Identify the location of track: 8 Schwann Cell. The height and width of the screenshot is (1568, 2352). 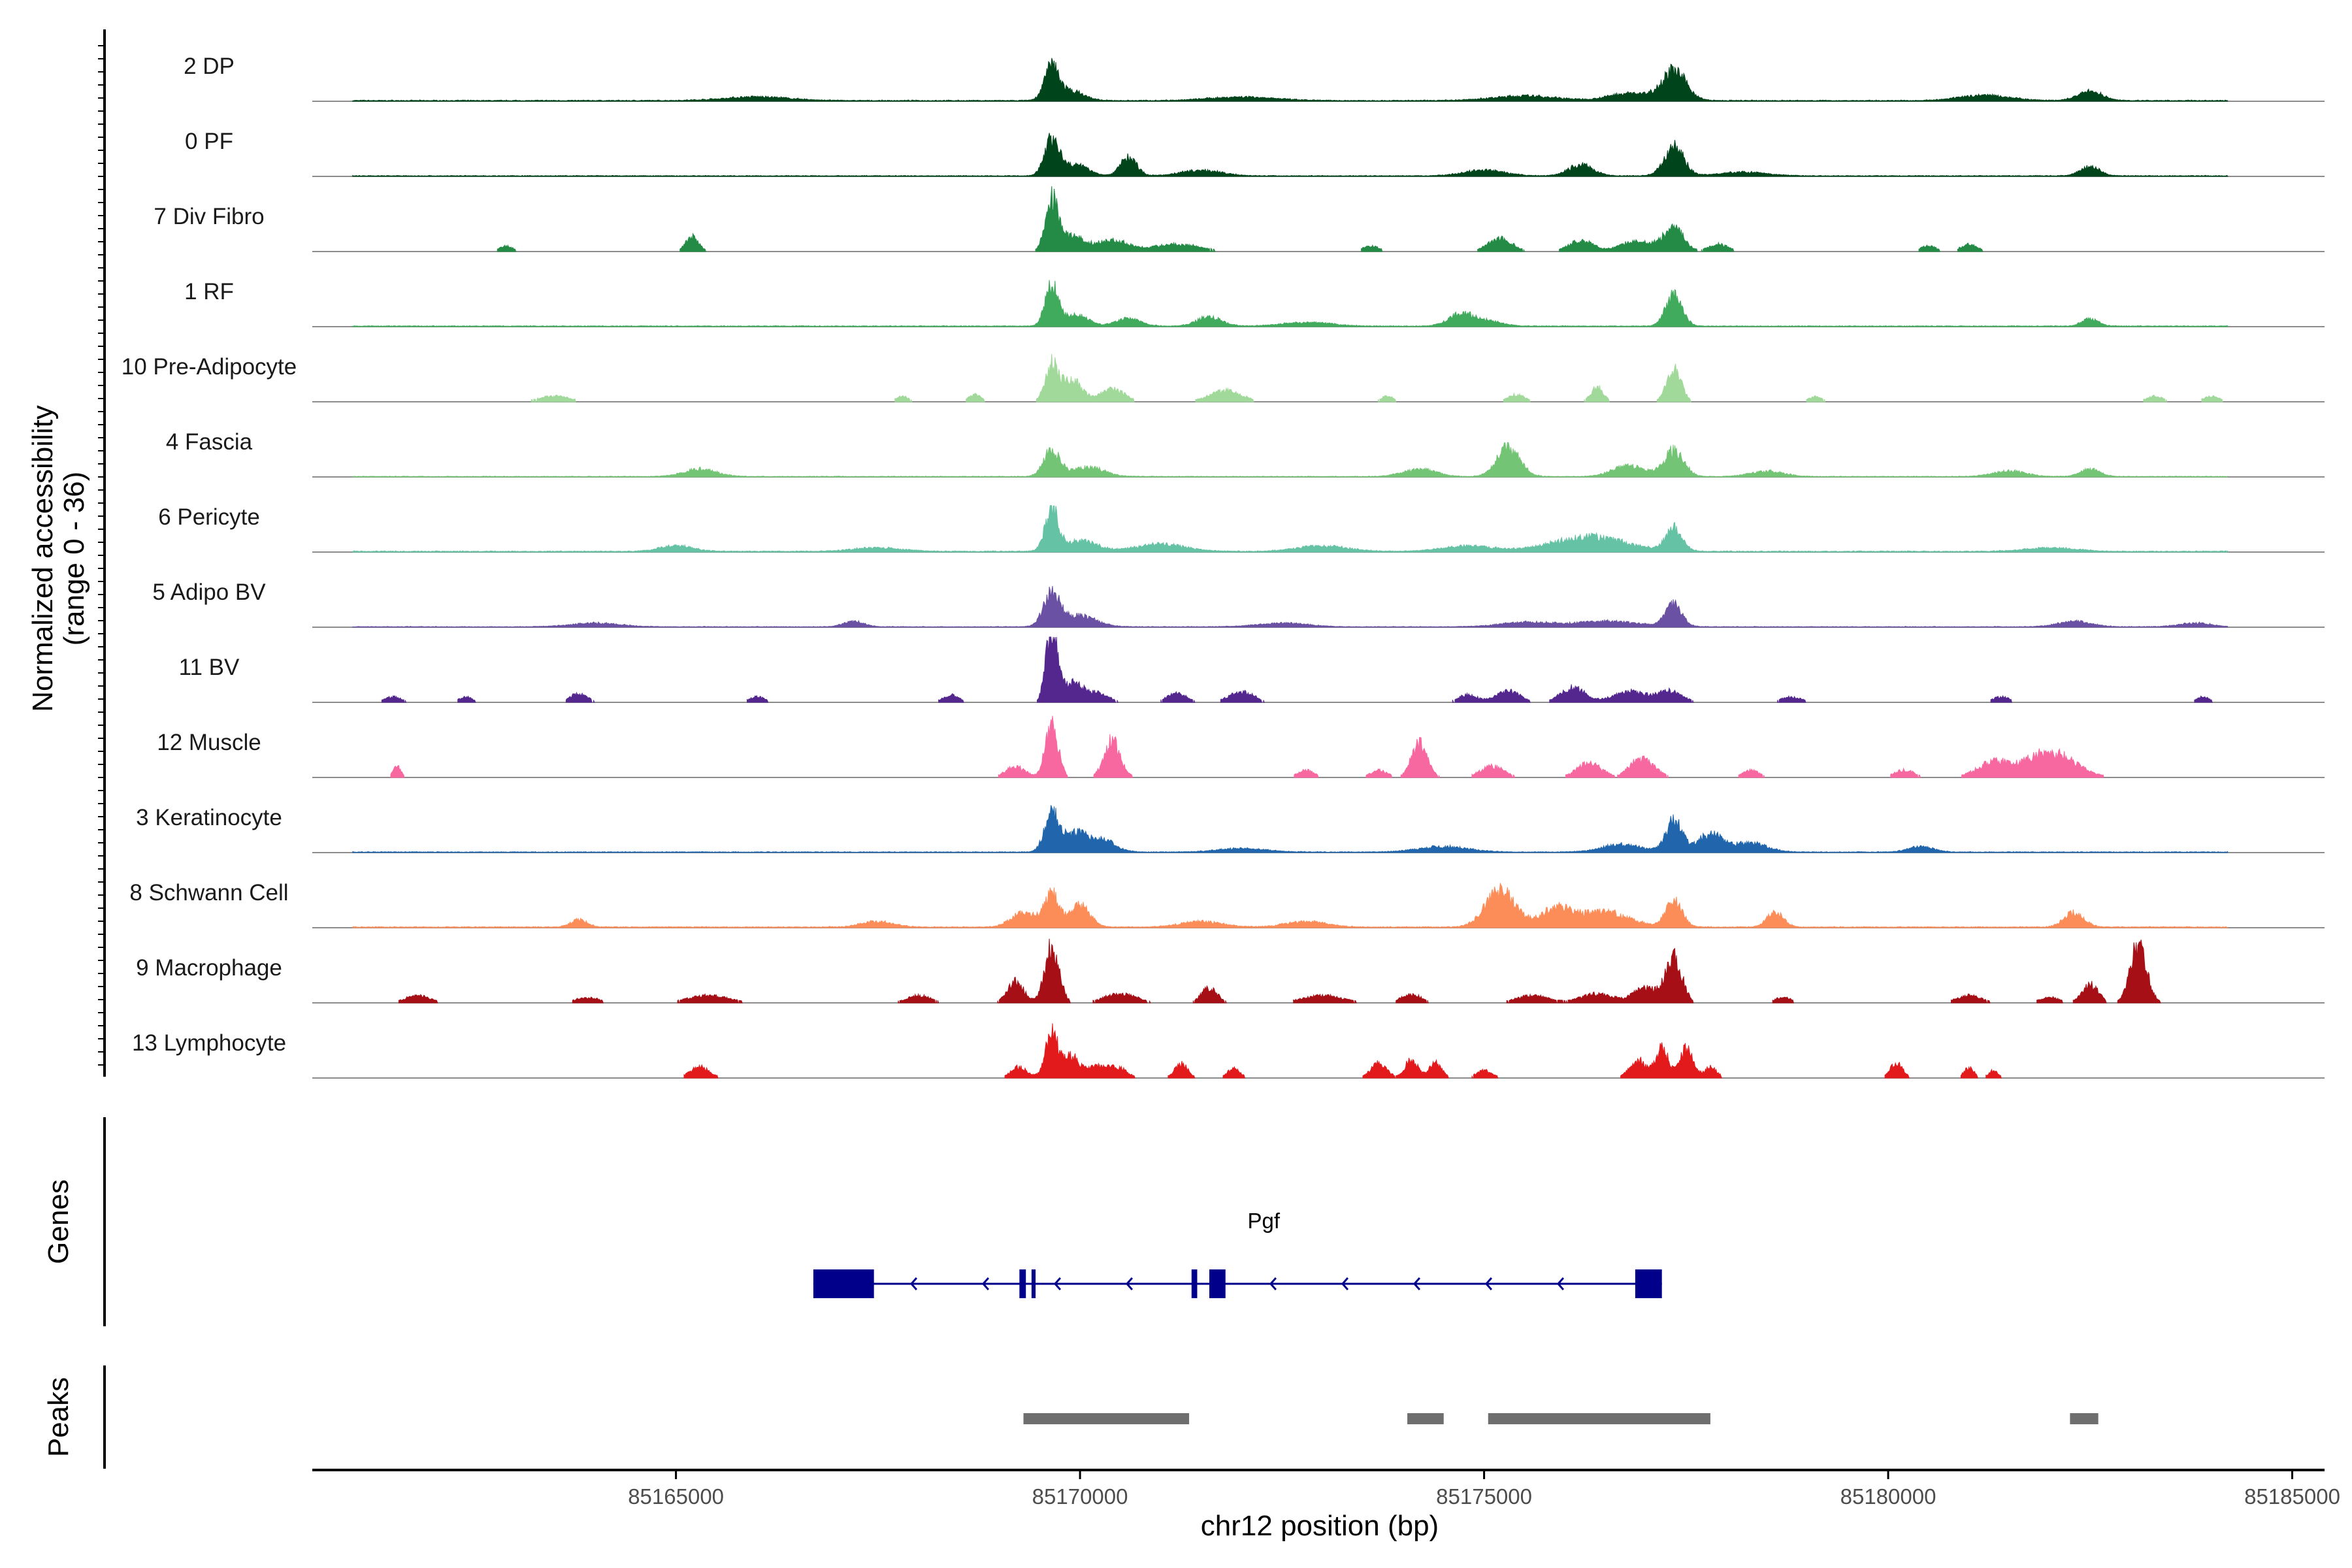
(1227, 904).